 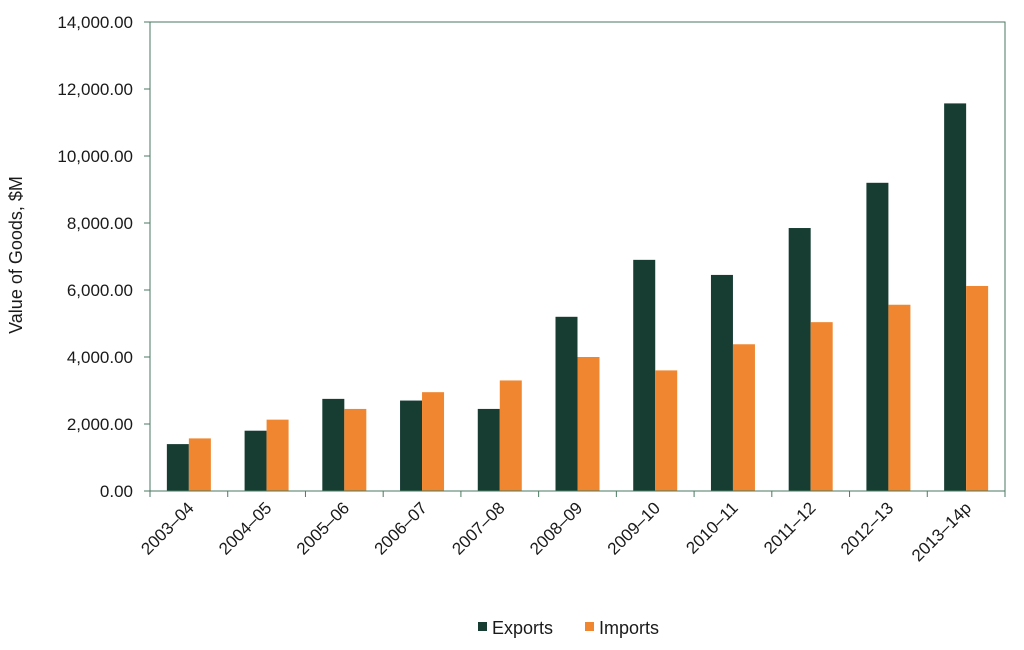 What do you see at coordinates (95, 22) in the screenshot?
I see `y-tick-label: 14,000.00` at bounding box center [95, 22].